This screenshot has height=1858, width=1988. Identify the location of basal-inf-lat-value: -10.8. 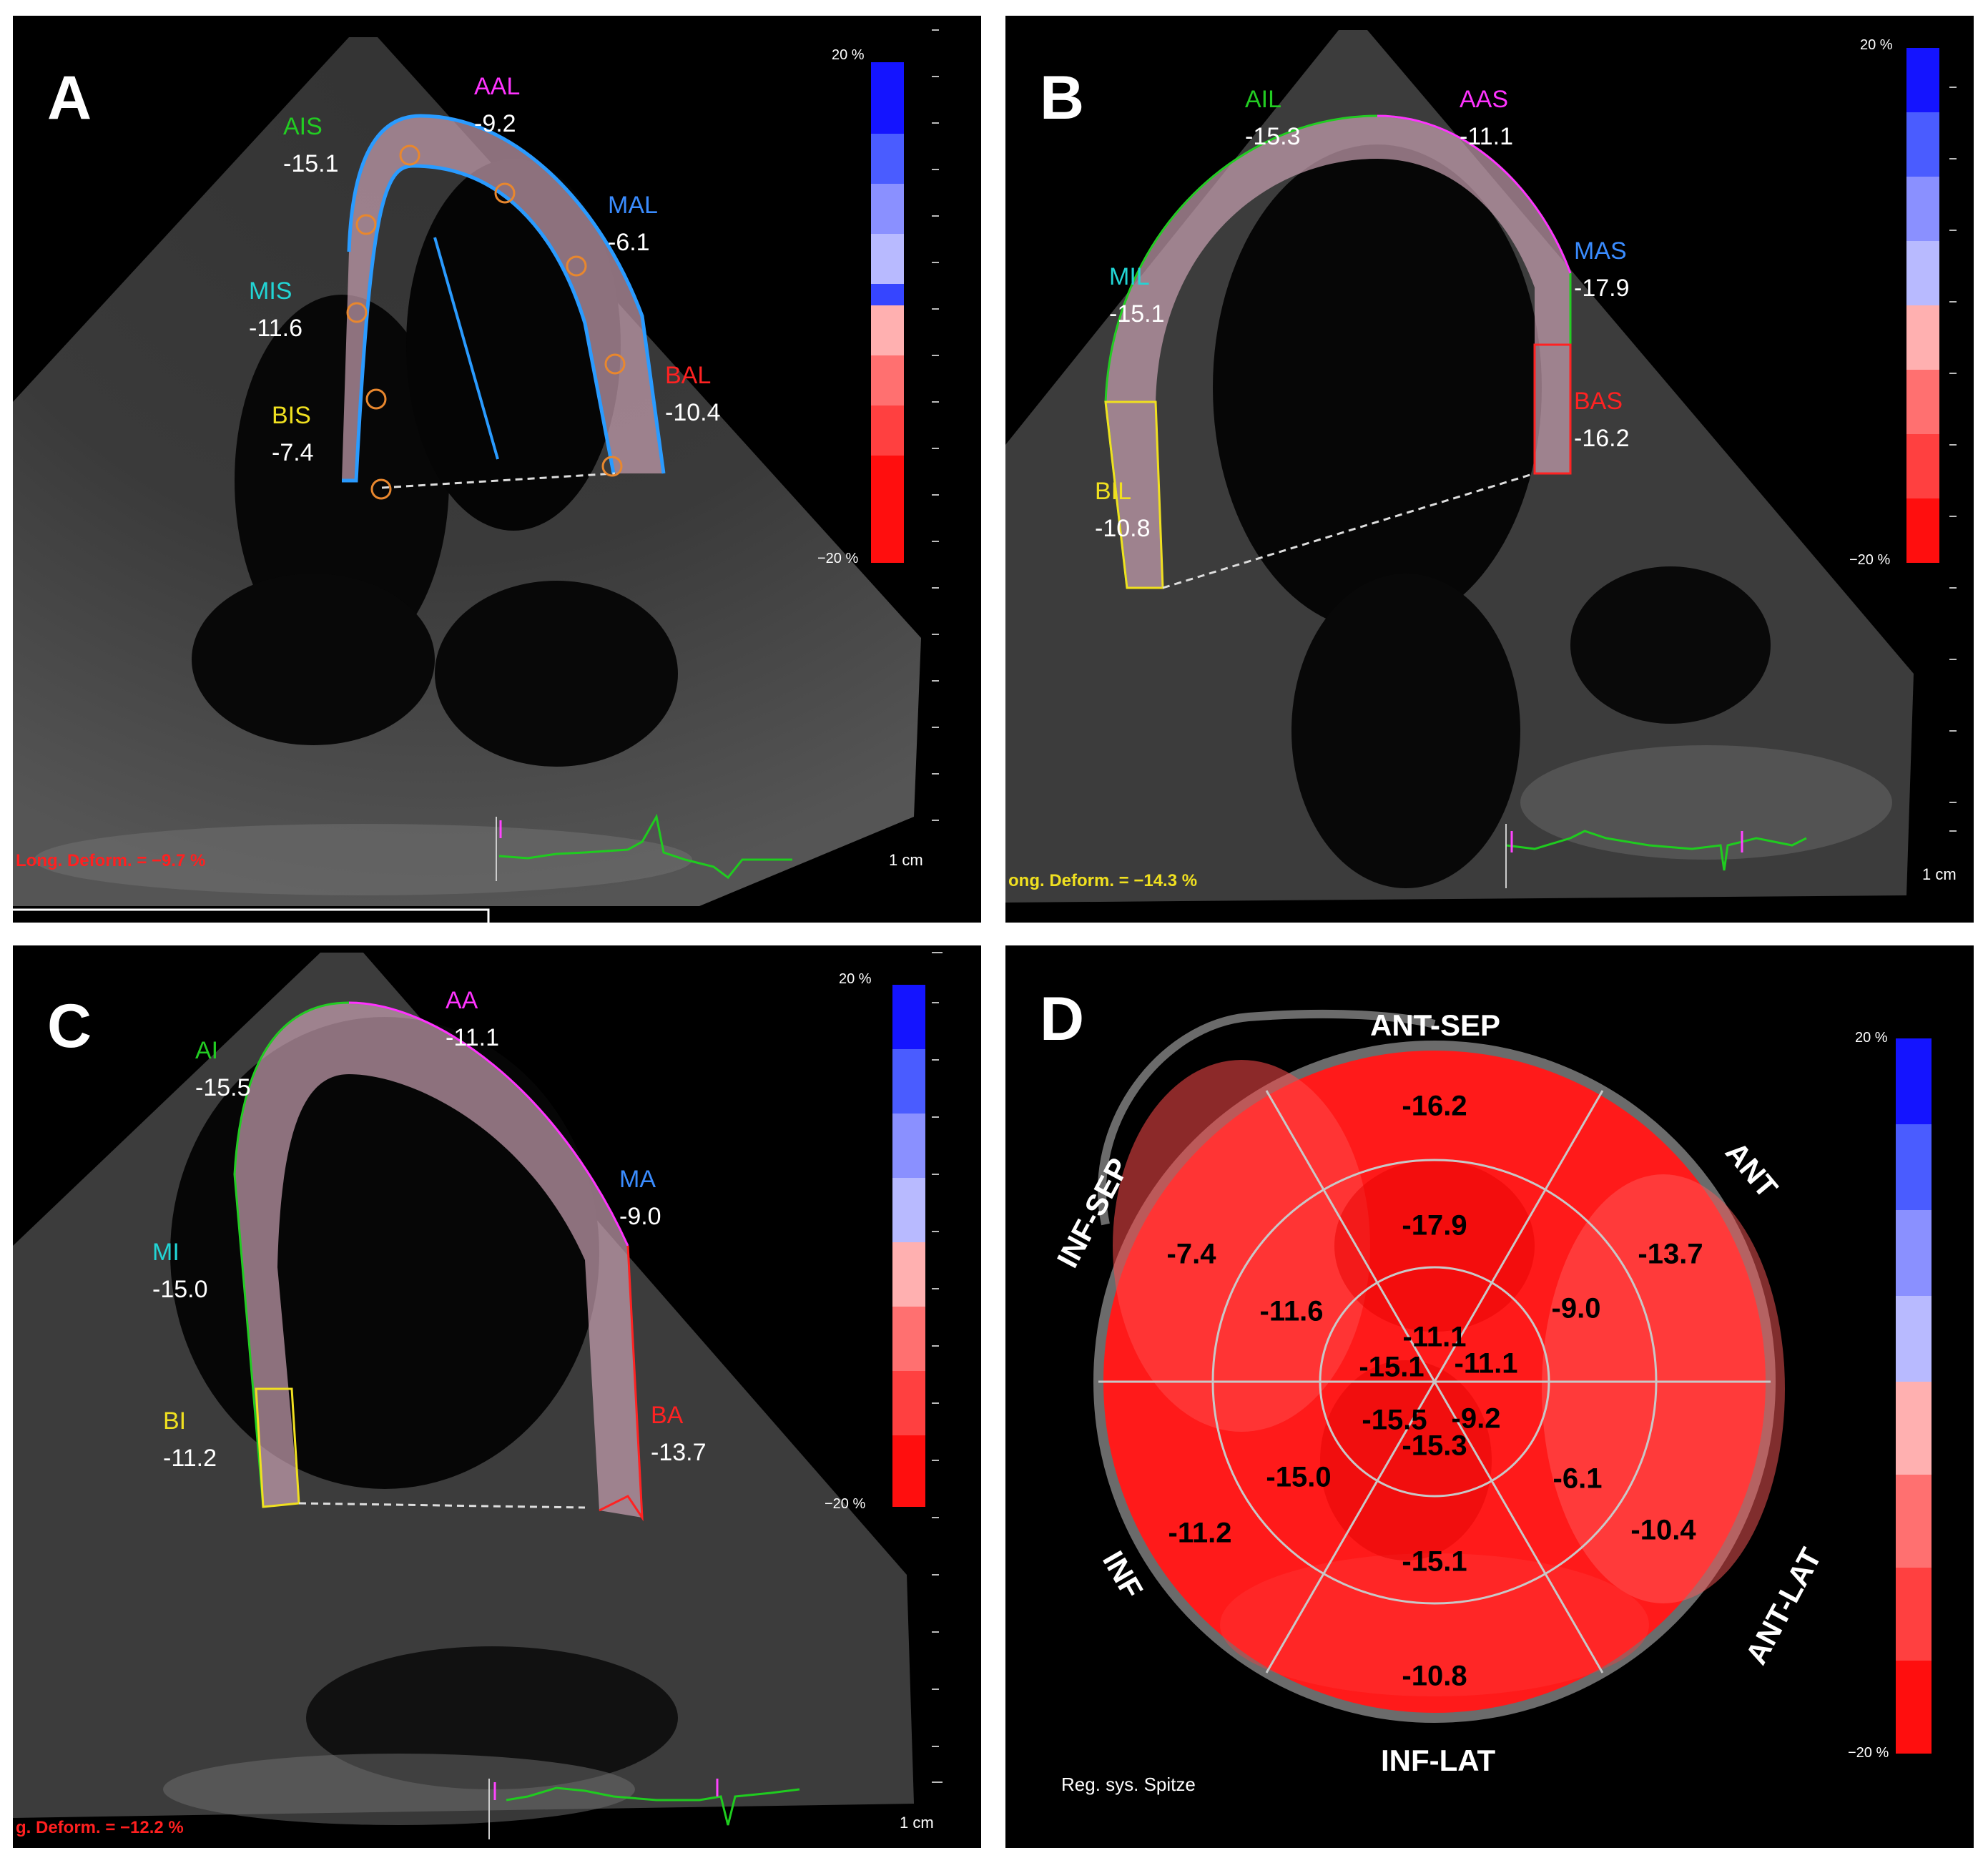
(1434, 1676).